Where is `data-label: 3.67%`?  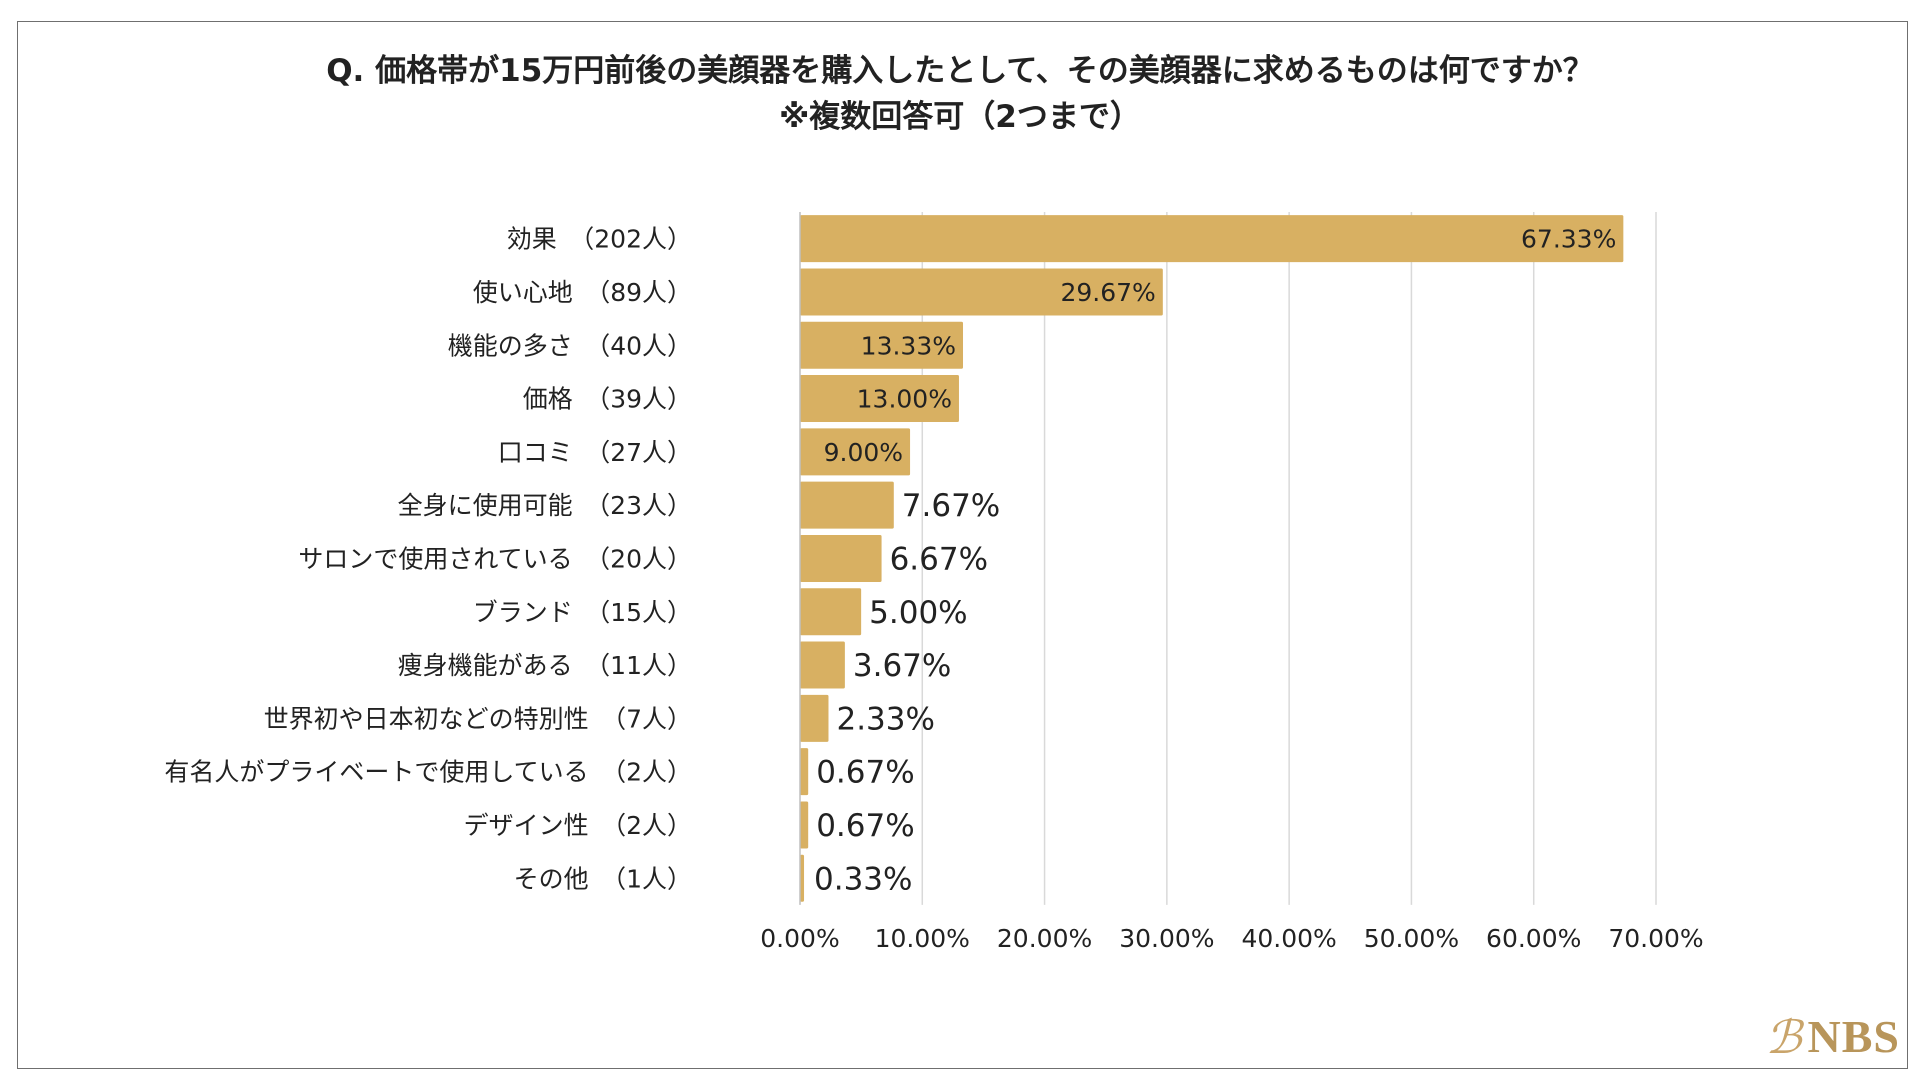
data-label: 3.67% is located at coordinates (902, 666).